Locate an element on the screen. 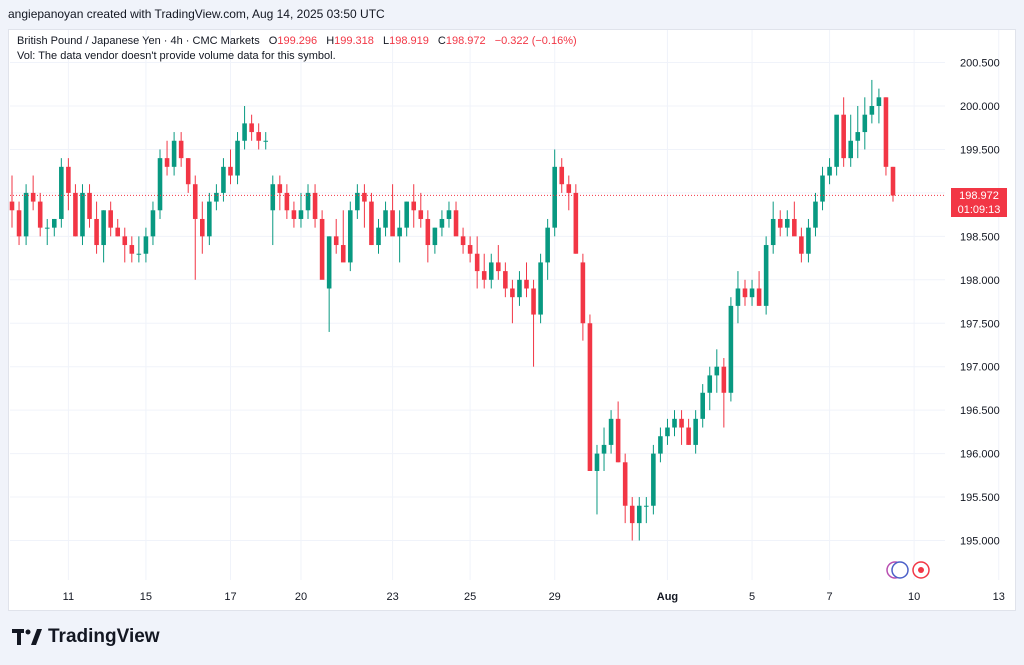  low-value: 198.919 is located at coordinates (409, 41).